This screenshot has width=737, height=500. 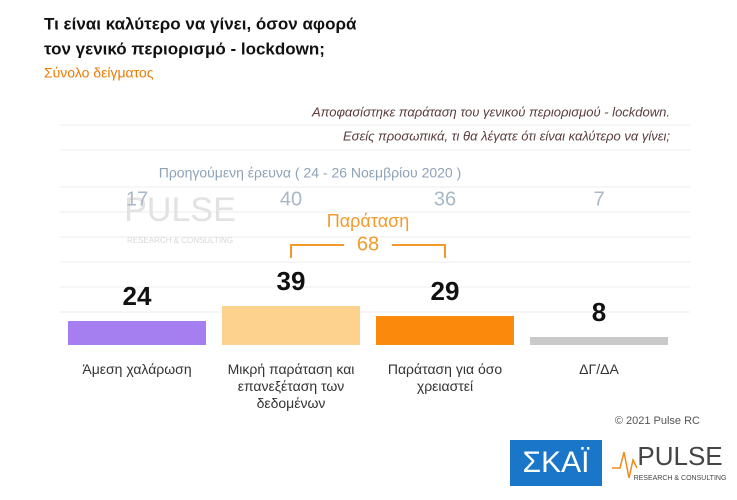 I want to click on bracket-value: 68, so click(x=368, y=244).